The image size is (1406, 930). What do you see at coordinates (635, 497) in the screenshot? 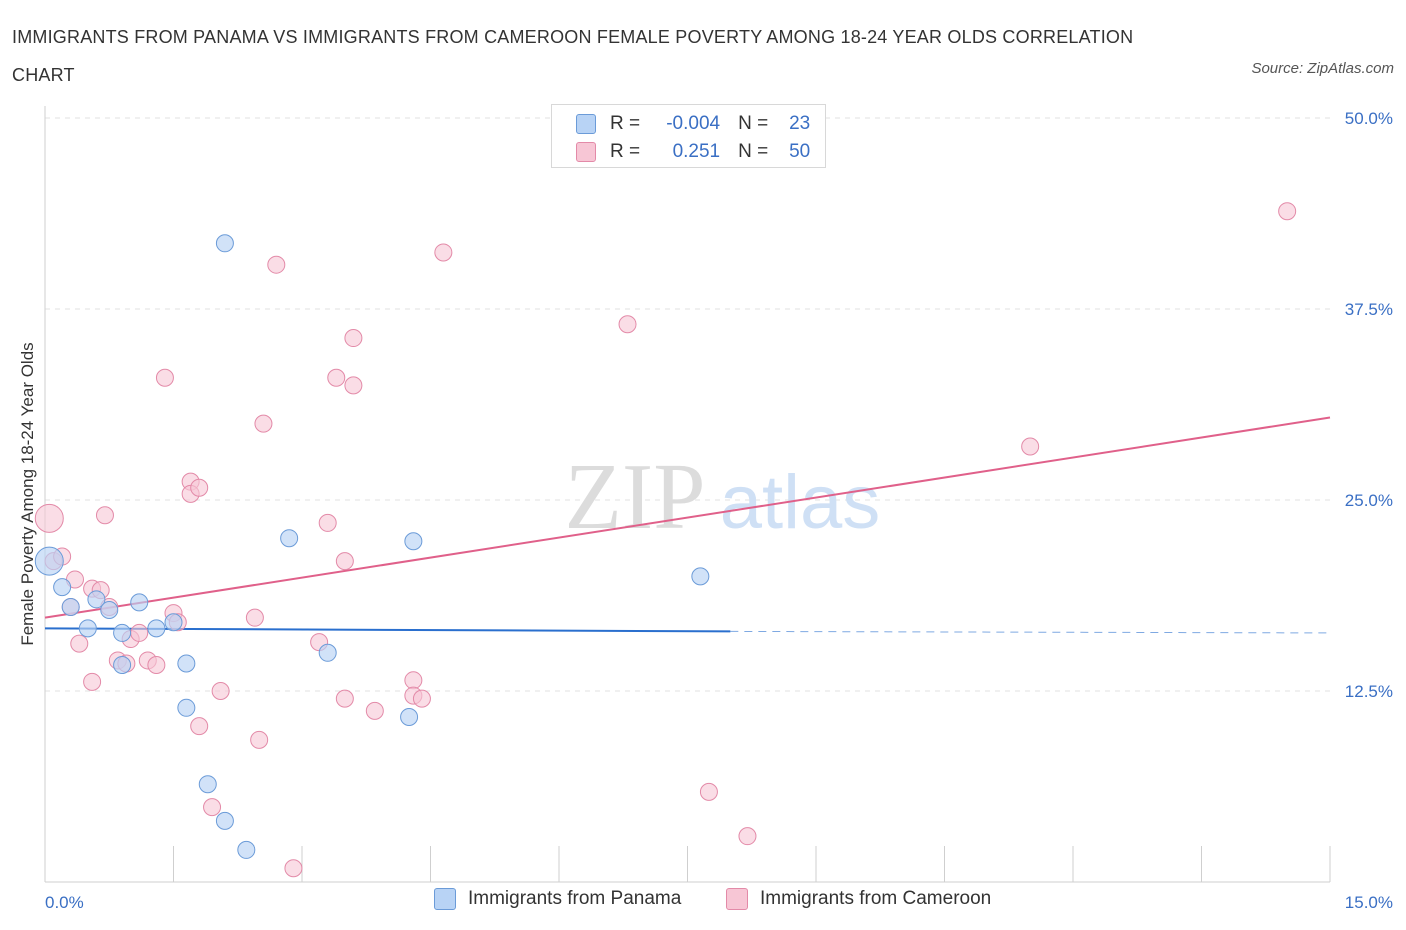
I see `watermark-zip: ZIP` at bounding box center [635, 497].